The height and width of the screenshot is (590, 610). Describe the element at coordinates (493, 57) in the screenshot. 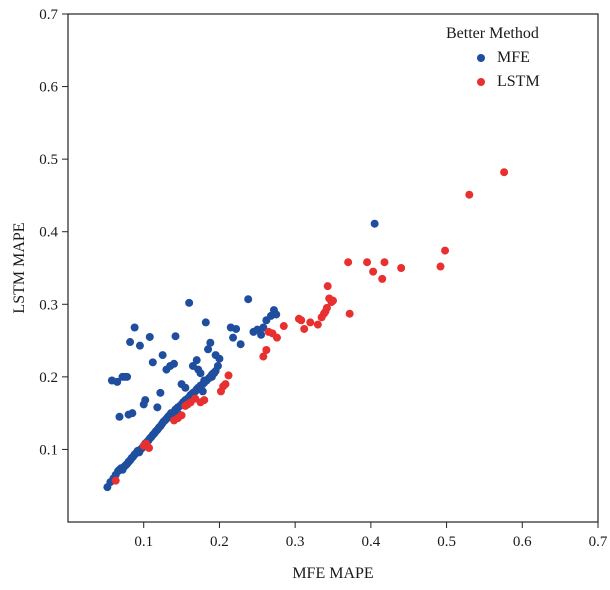

I see `legend: Better Method MFE LSTM` at that location.